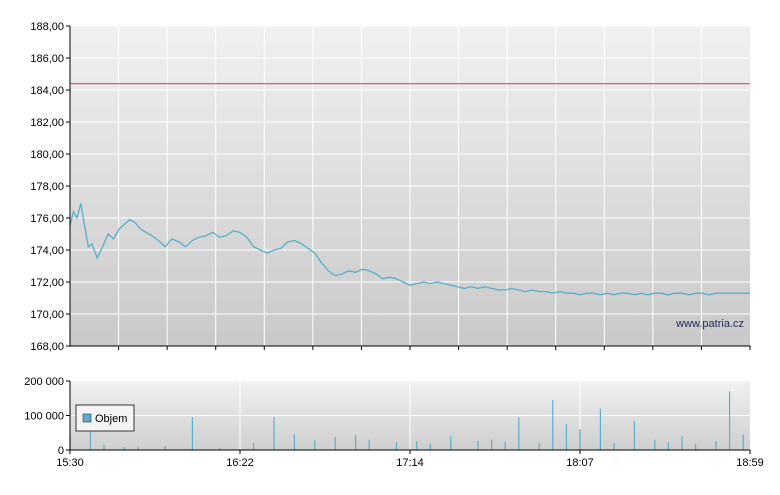 The image size is (780, 495). What do you see at coordinates (47, 347) in the screenshot?
I see `price-y-tick-label: 168,00` at bounding box center [47, 347].